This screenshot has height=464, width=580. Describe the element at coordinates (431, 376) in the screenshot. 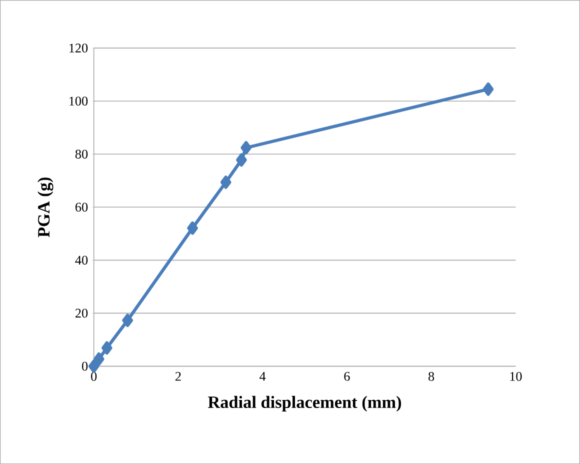

I see `x-tick-label: 8` at that location.